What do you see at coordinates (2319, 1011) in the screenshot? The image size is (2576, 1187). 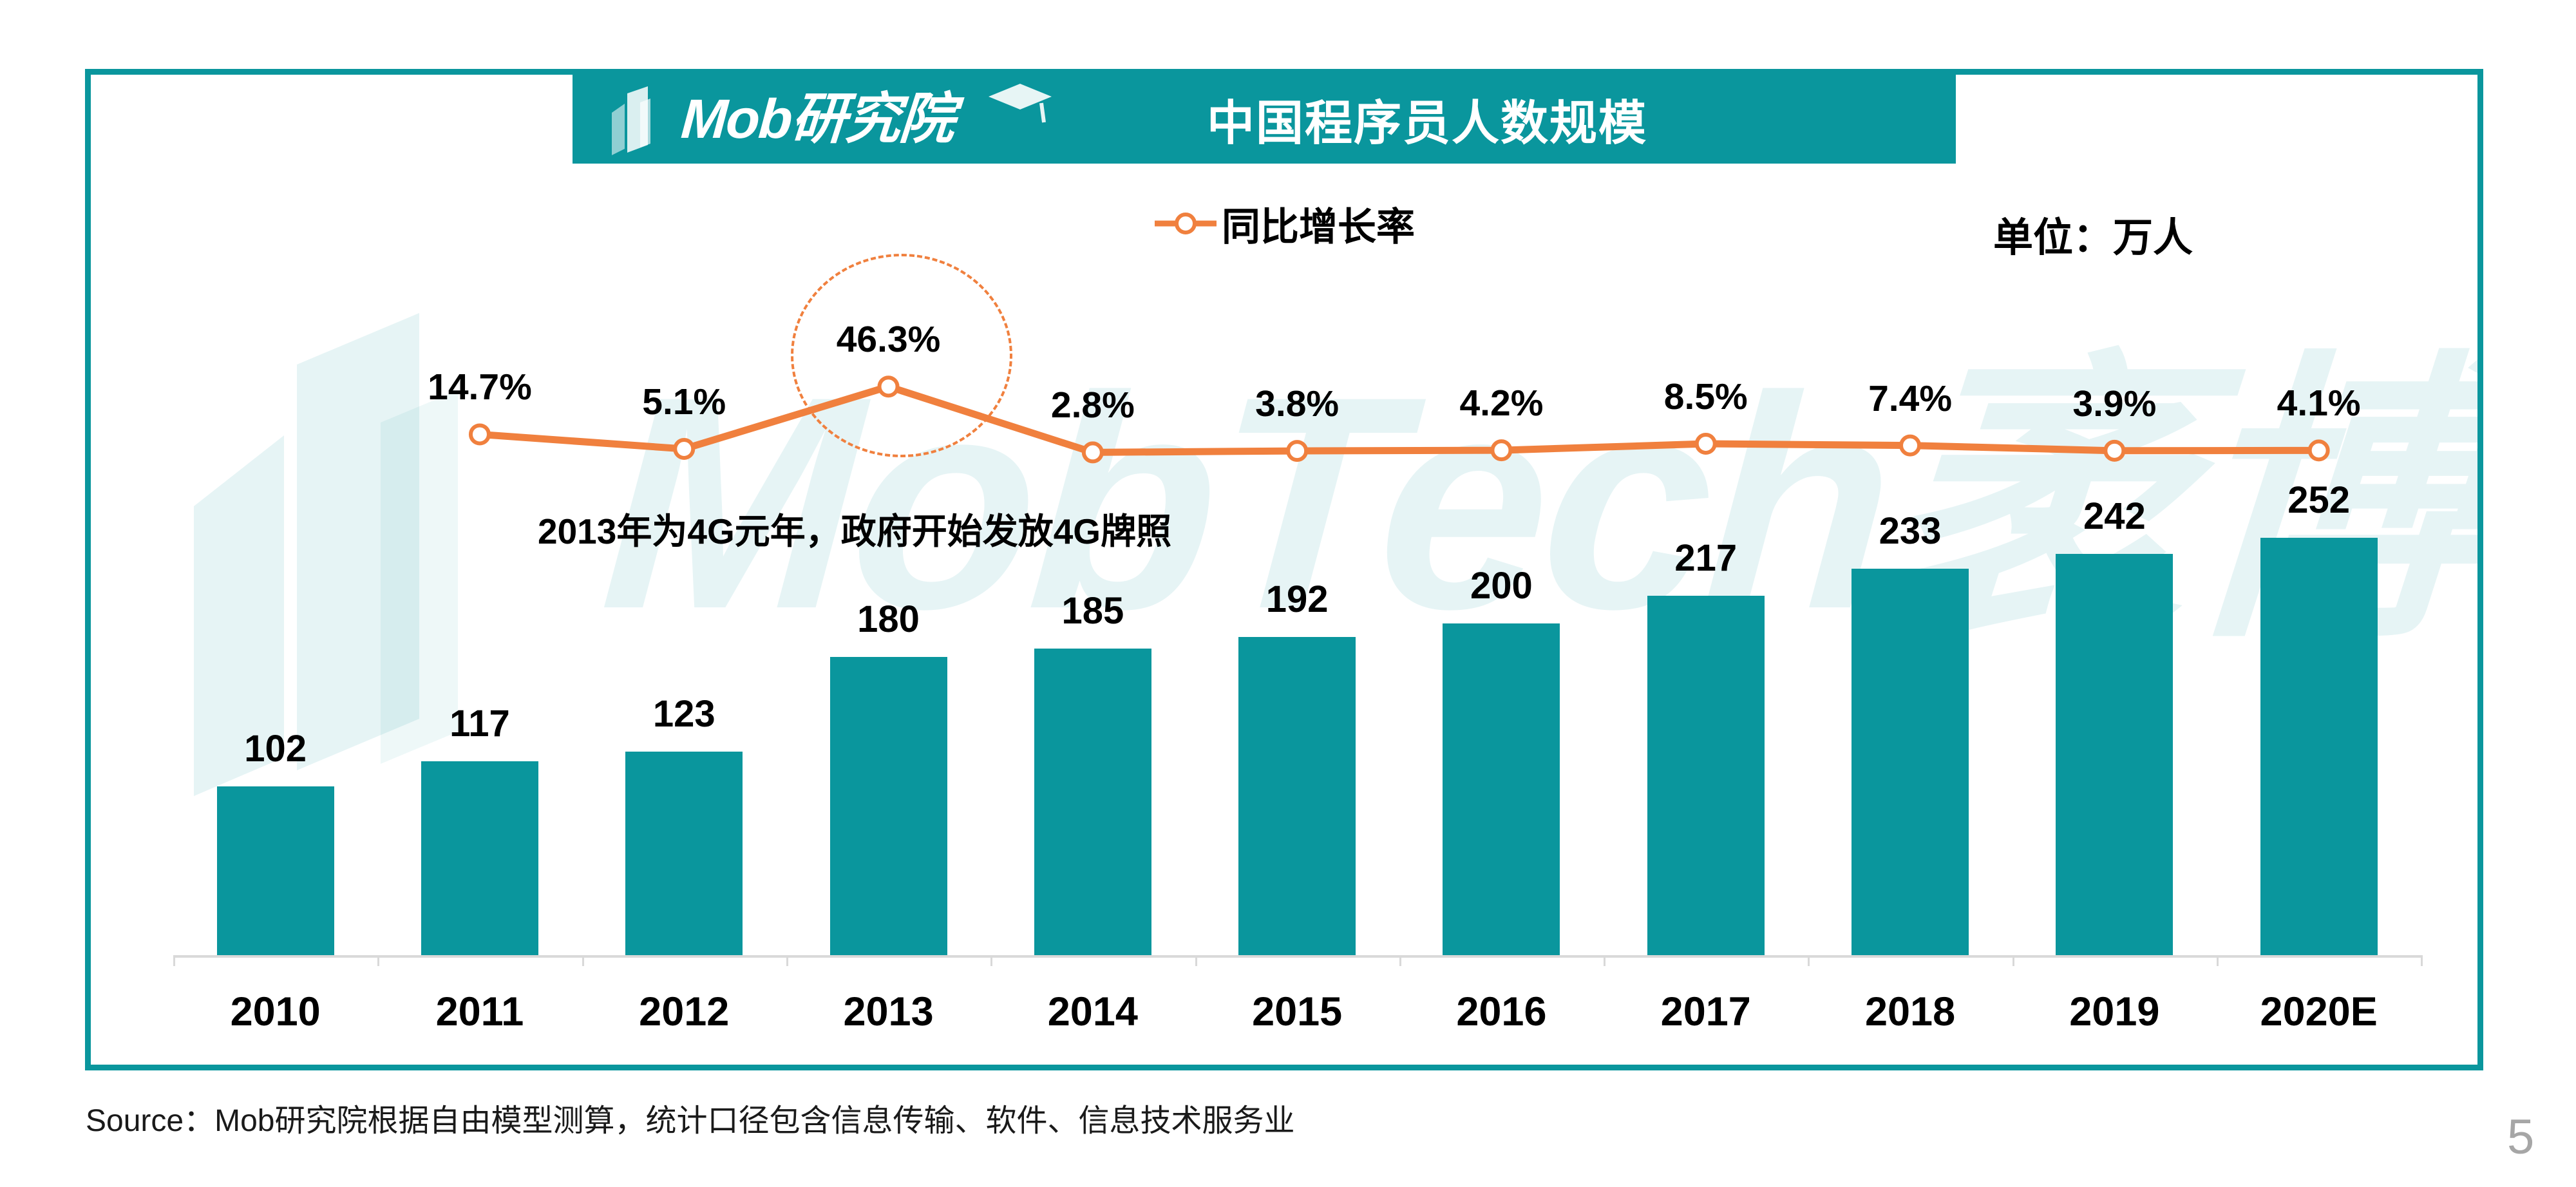 I see `x-axis-label-2020E: 2020E` at bounding box center [2319, 1011].